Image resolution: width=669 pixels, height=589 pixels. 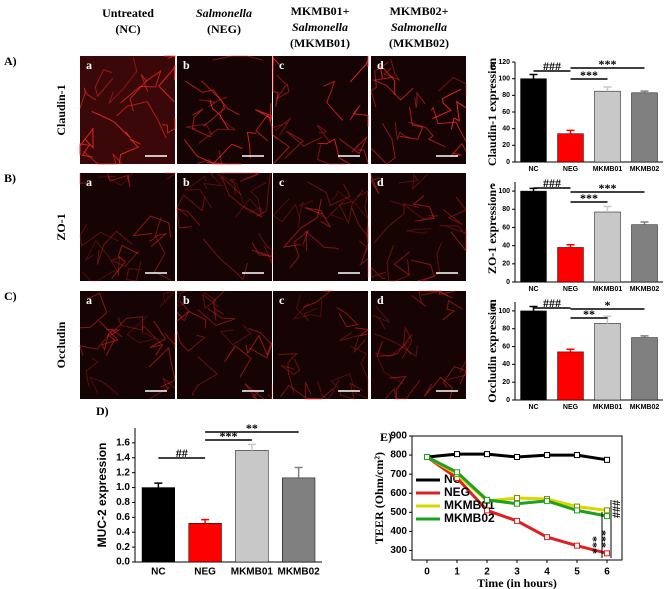 I want to click on row-name: Occludin, so click(x=61, y=344).